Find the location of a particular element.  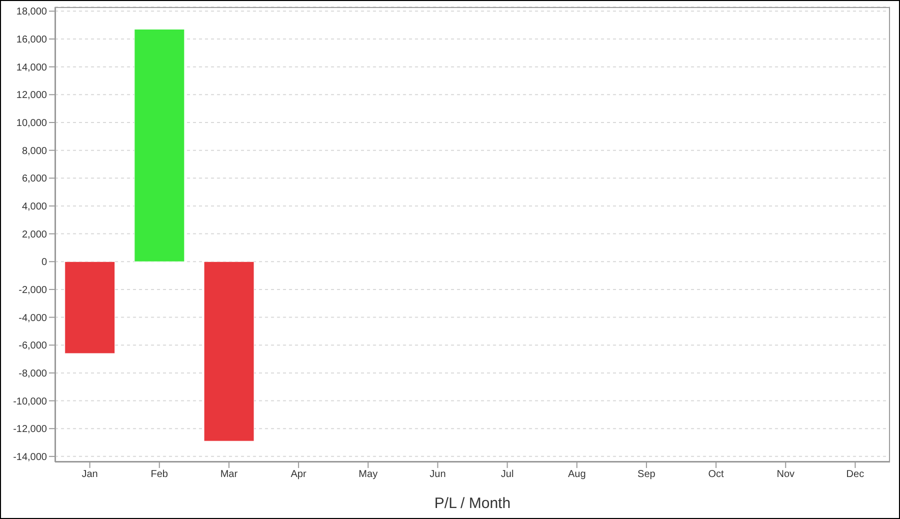

x-tick-label: Apr is located at coordinates (298, 474).